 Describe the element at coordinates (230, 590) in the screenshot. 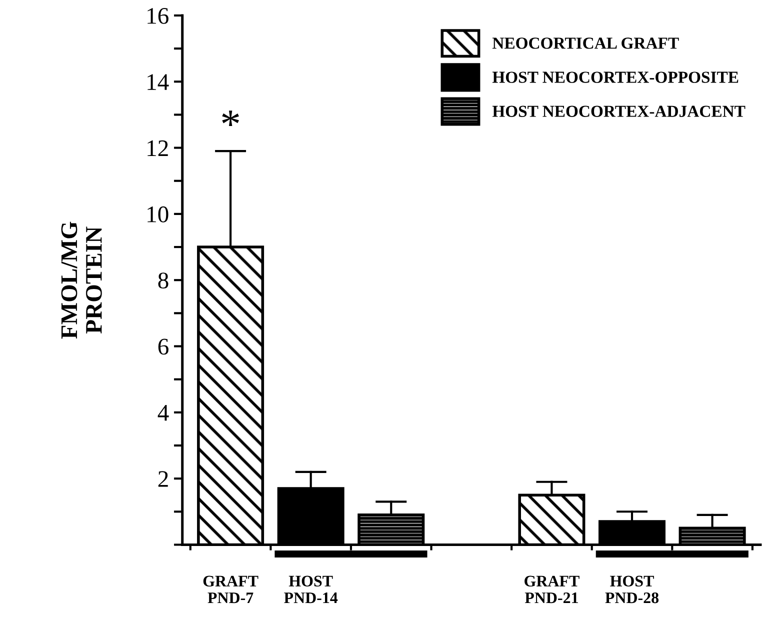

I see `x-tick-label: GRAFT PND-7` at that location.